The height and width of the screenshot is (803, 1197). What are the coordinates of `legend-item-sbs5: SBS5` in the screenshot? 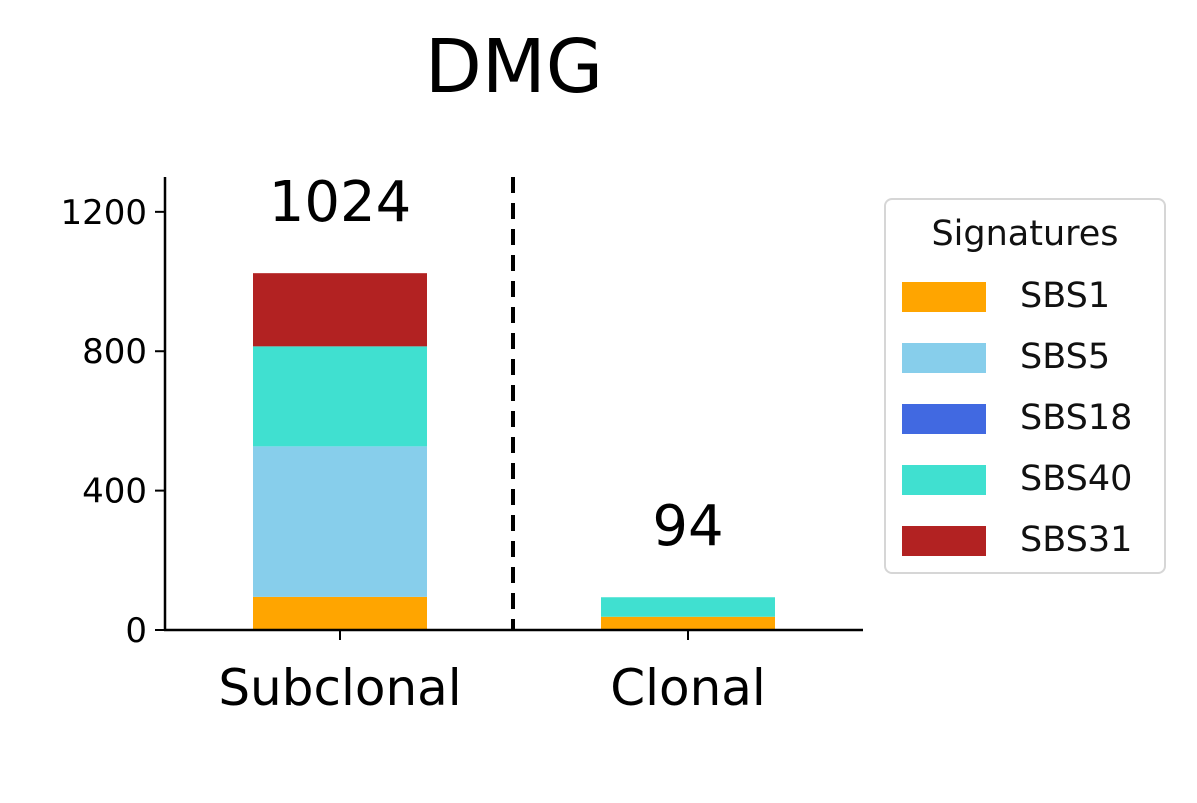 It's located at (1032, 357).